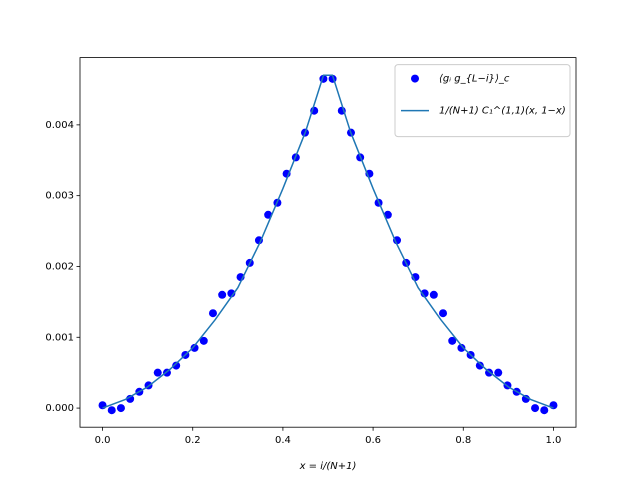  What do you see at coordinates (554, 440) in the screenshot?
I see `x-tick-label: 1.0` at bounding box center [554, 440].